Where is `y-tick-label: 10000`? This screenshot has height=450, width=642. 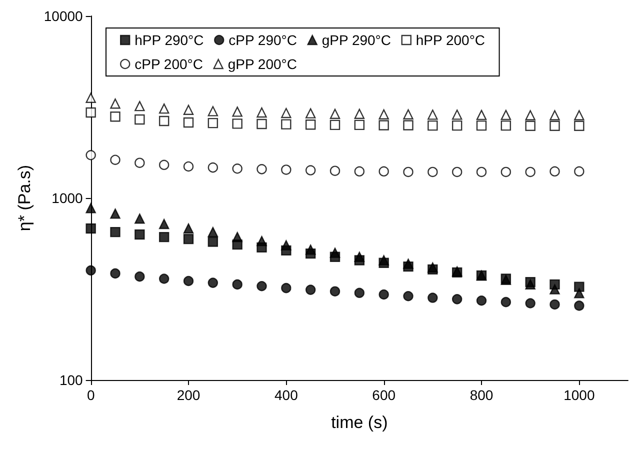
y-tick-label: 10000 is located at coordinates (64, 16).